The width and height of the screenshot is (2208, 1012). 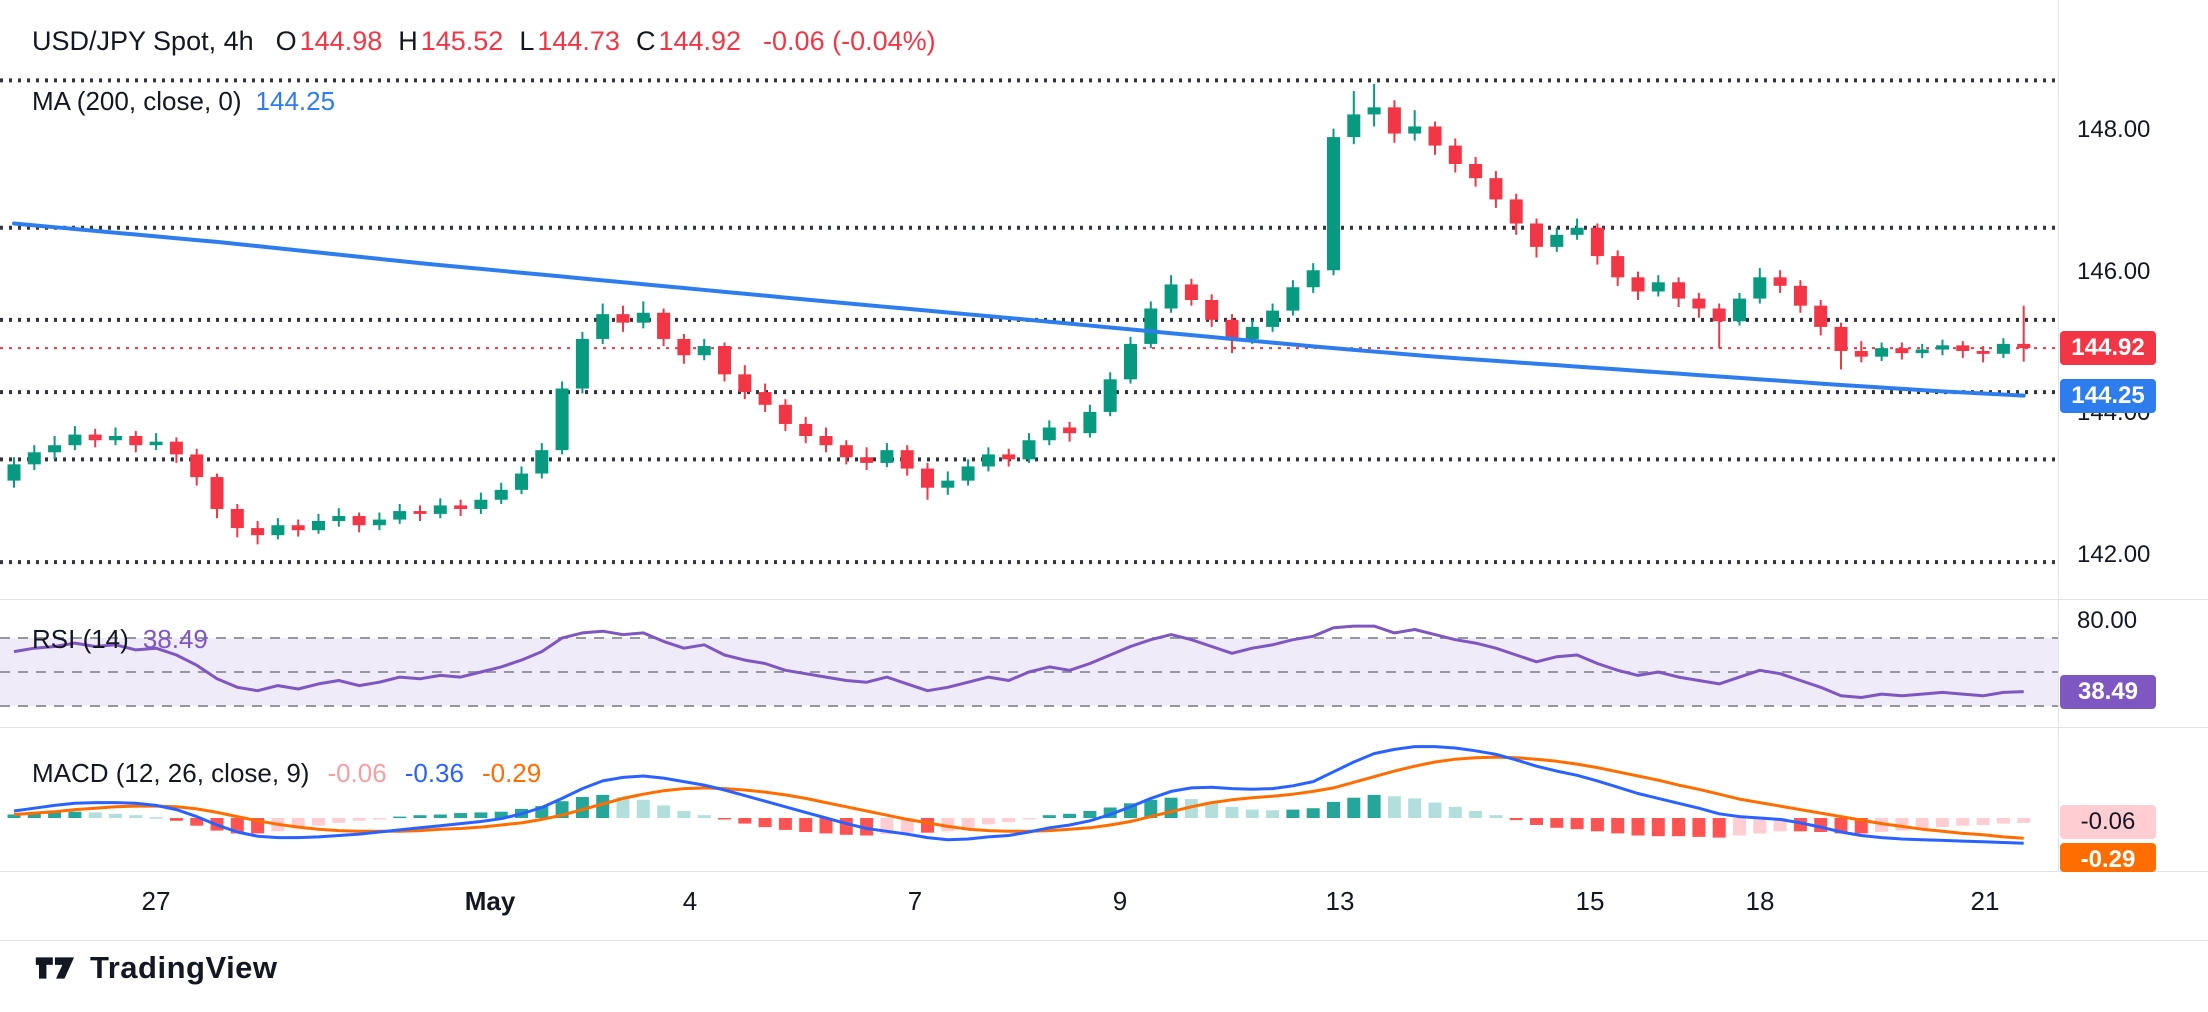 I want to click on rsi-value-badge: 38.49, so click(x=2108, y=691).